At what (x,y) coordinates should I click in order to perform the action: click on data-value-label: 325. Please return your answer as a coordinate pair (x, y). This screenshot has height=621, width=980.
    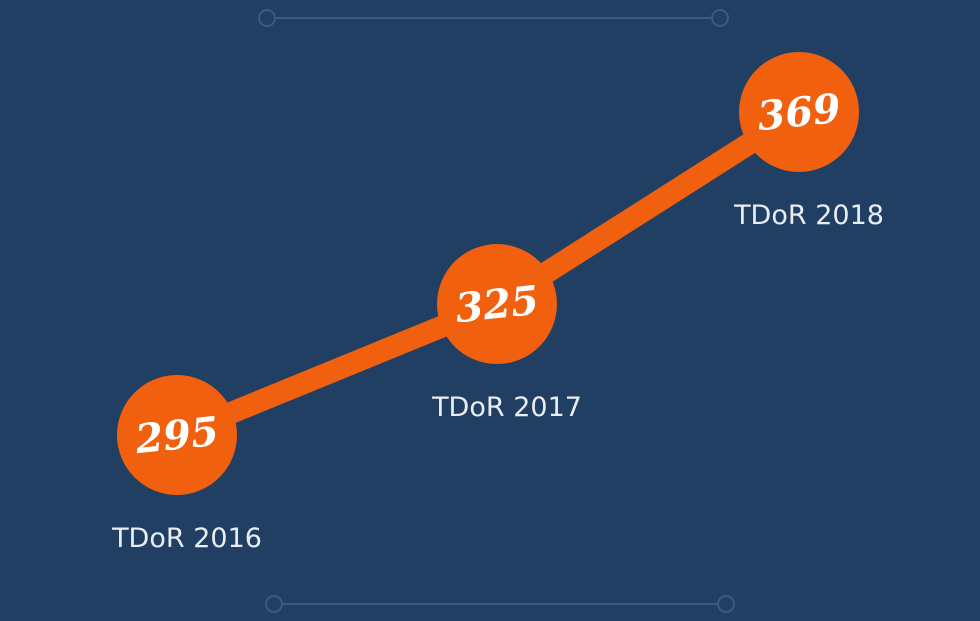
    Looking at the image, I should click on (497, 304).